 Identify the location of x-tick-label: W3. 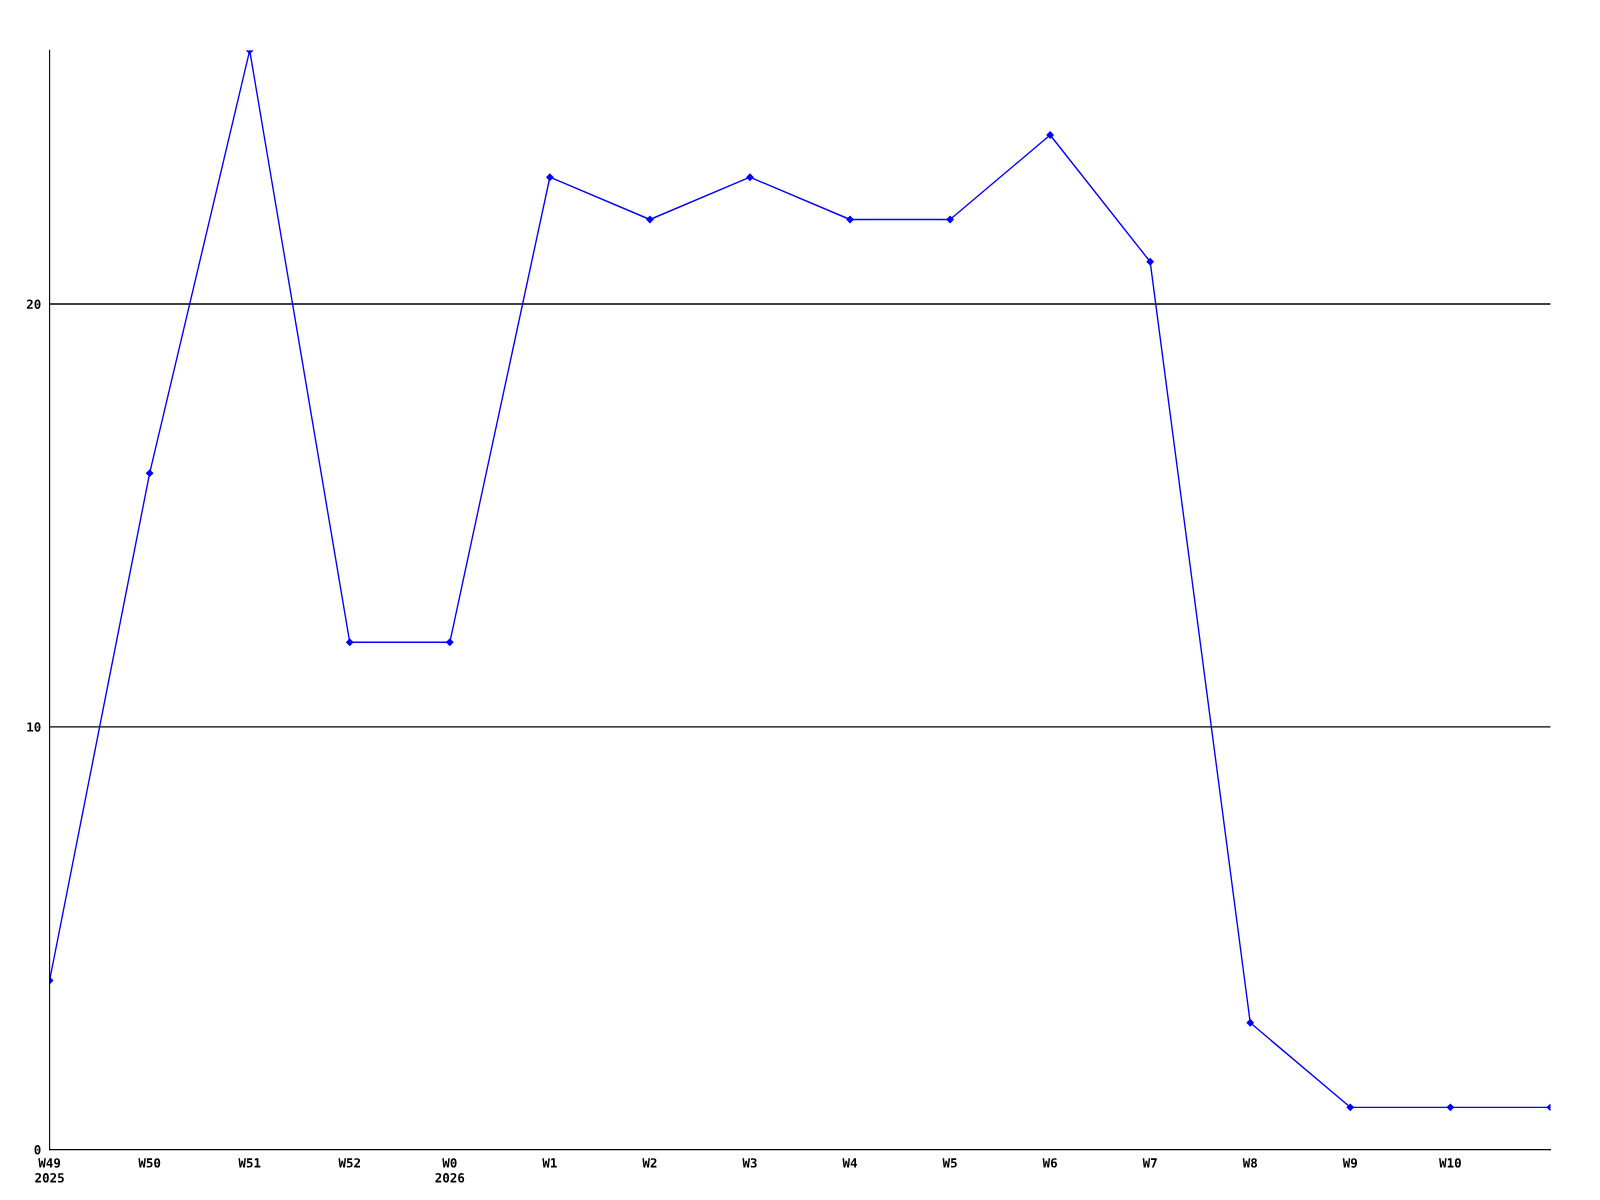
(749, 1163).